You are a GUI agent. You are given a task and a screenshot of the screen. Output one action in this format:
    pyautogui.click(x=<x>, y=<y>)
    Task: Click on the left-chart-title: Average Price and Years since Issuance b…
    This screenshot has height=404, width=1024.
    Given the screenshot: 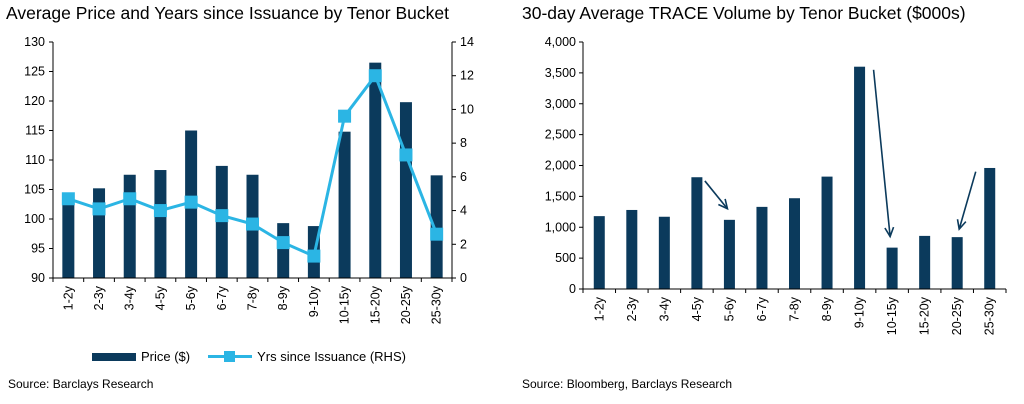 What is the action you would take?
    pyautogui.click(x=227, y=13)
    